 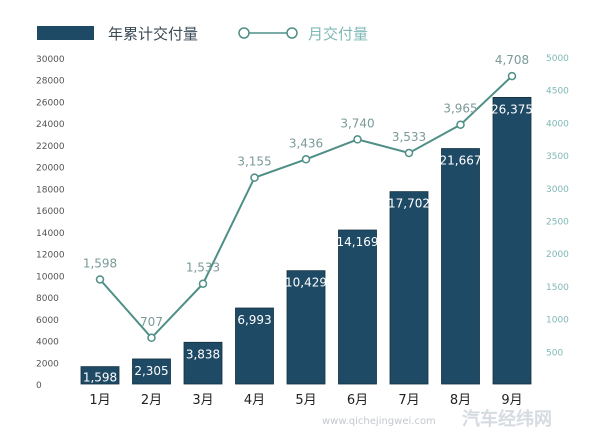 What do you see at coordinates (408, 400) in the screenshot?
I see `x-tick-label: 7月` at bounding box center [408, 400].